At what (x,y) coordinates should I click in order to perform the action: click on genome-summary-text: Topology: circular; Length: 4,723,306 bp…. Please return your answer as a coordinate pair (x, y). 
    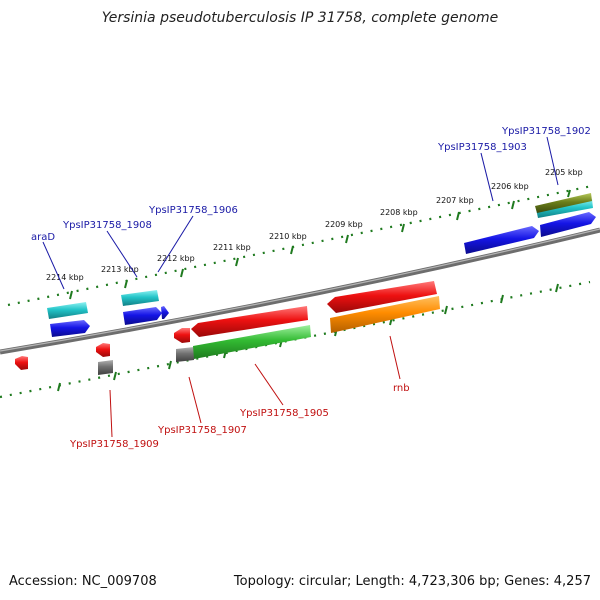
    Looking at the image, I should click on (412, 581).